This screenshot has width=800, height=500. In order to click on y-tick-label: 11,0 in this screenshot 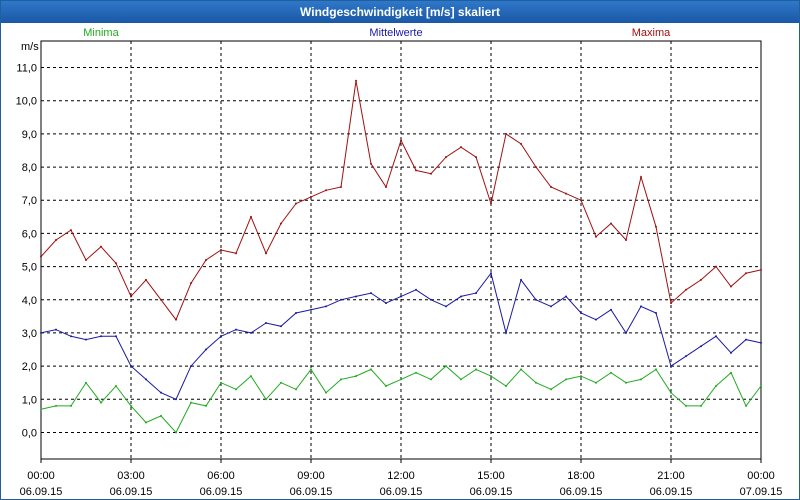, I will do `click(26, 69)`.